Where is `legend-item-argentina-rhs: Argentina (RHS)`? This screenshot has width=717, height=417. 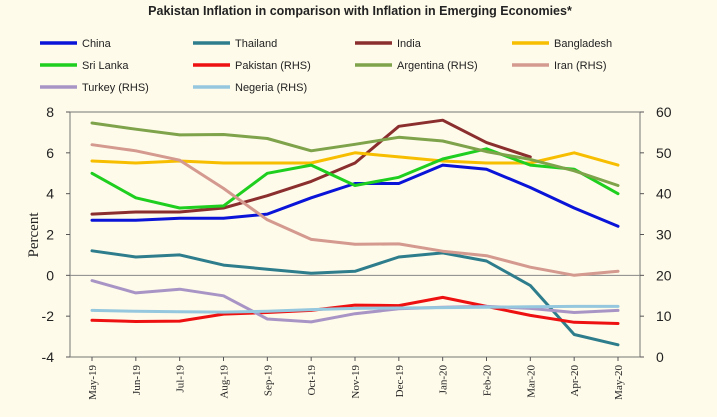
legend-item-argentina-rhs: Argentina (RHS) is located at coordinates (416, 66).